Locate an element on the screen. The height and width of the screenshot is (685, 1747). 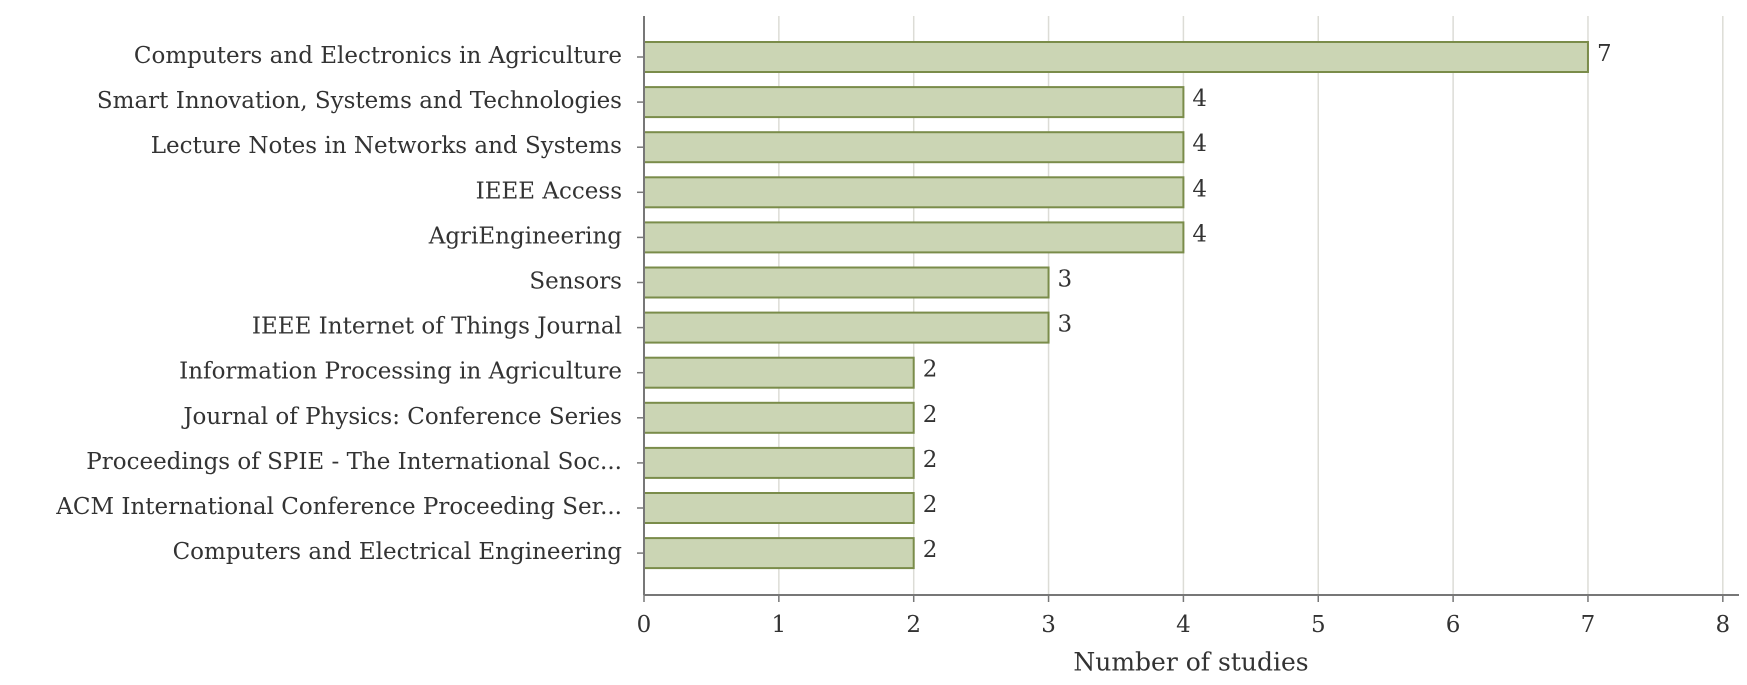
x-tick-label: 3 is located at coordinates (1048, 625).